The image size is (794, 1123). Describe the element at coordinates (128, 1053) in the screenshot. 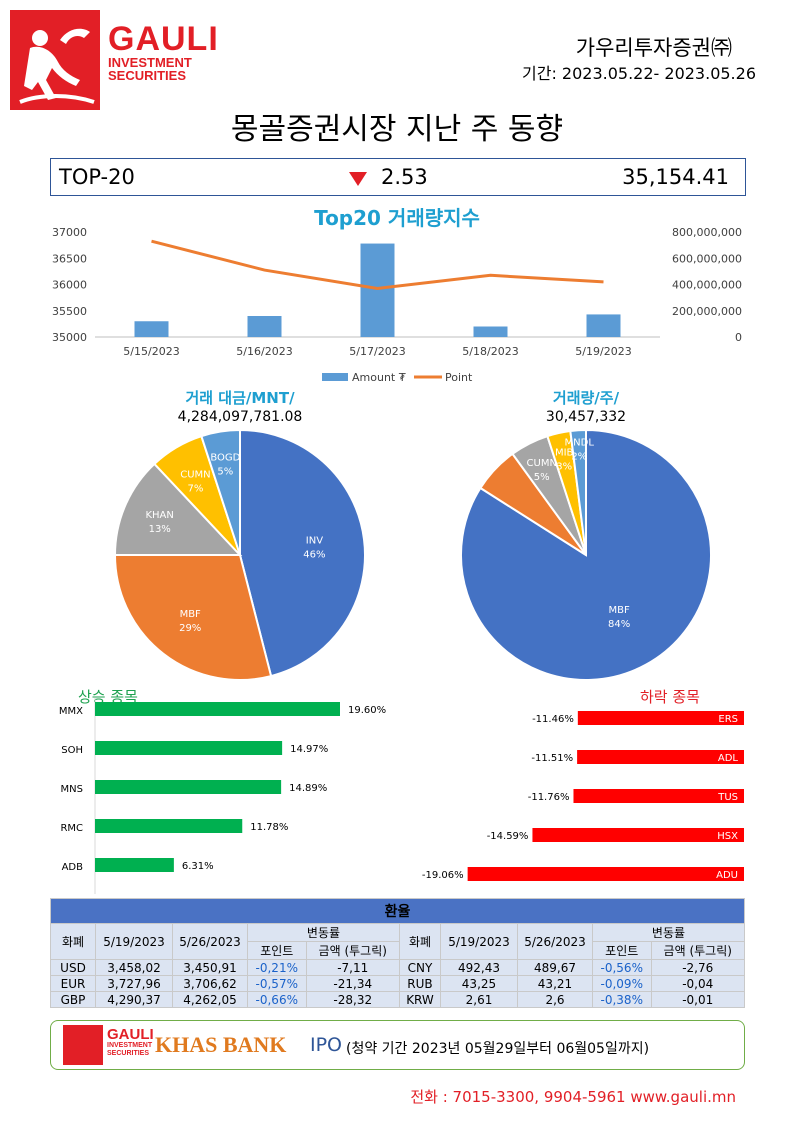

I see `small-brand-sub2: SECURITIES` at that location.